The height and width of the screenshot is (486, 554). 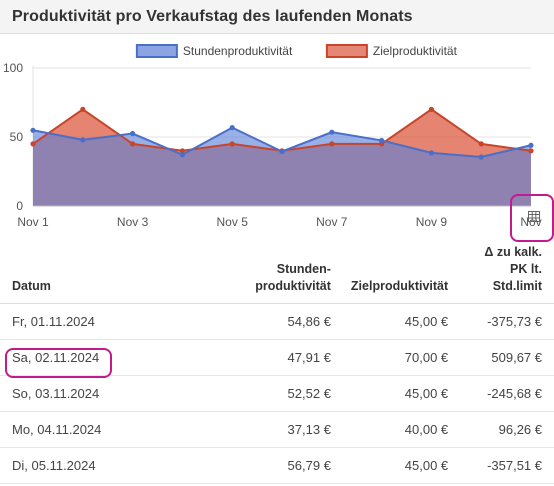 I want to click on cell-delta: -357,51 €, so click(x=505, y=465).